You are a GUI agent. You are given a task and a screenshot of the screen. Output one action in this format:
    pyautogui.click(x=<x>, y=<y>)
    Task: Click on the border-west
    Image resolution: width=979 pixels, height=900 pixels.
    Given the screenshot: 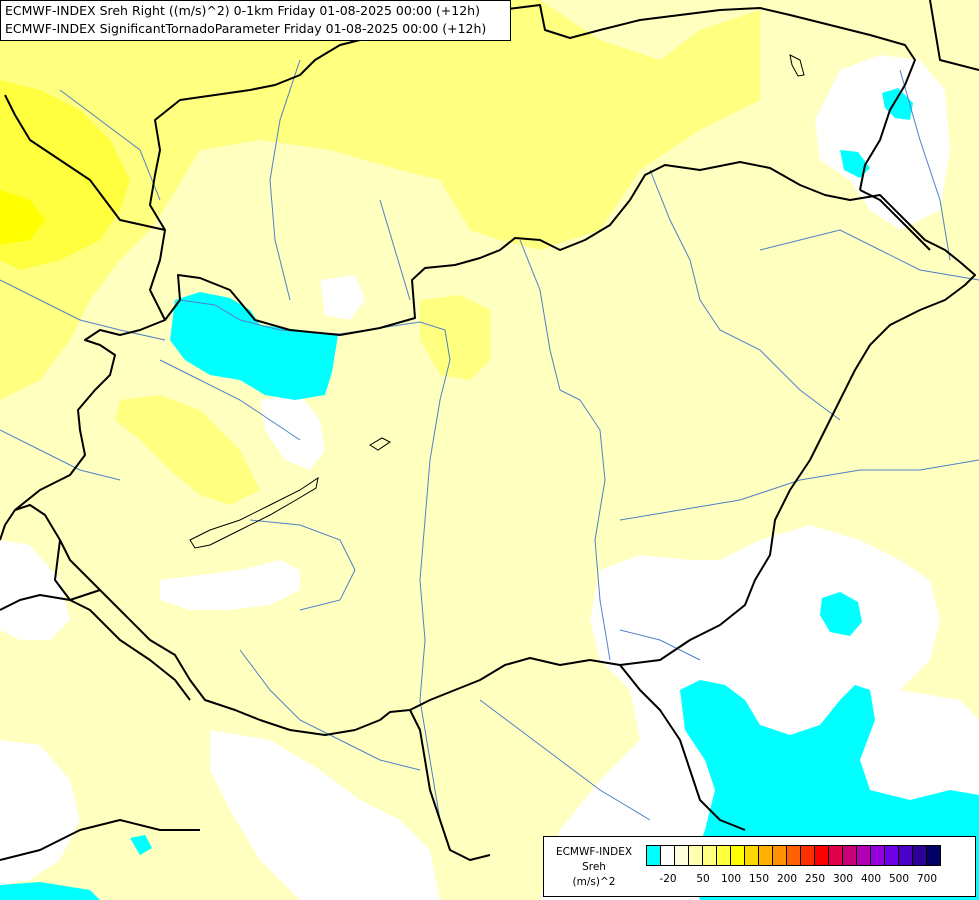 What is the action you would take?
    pyautogui.click(x=85, y=162)
    